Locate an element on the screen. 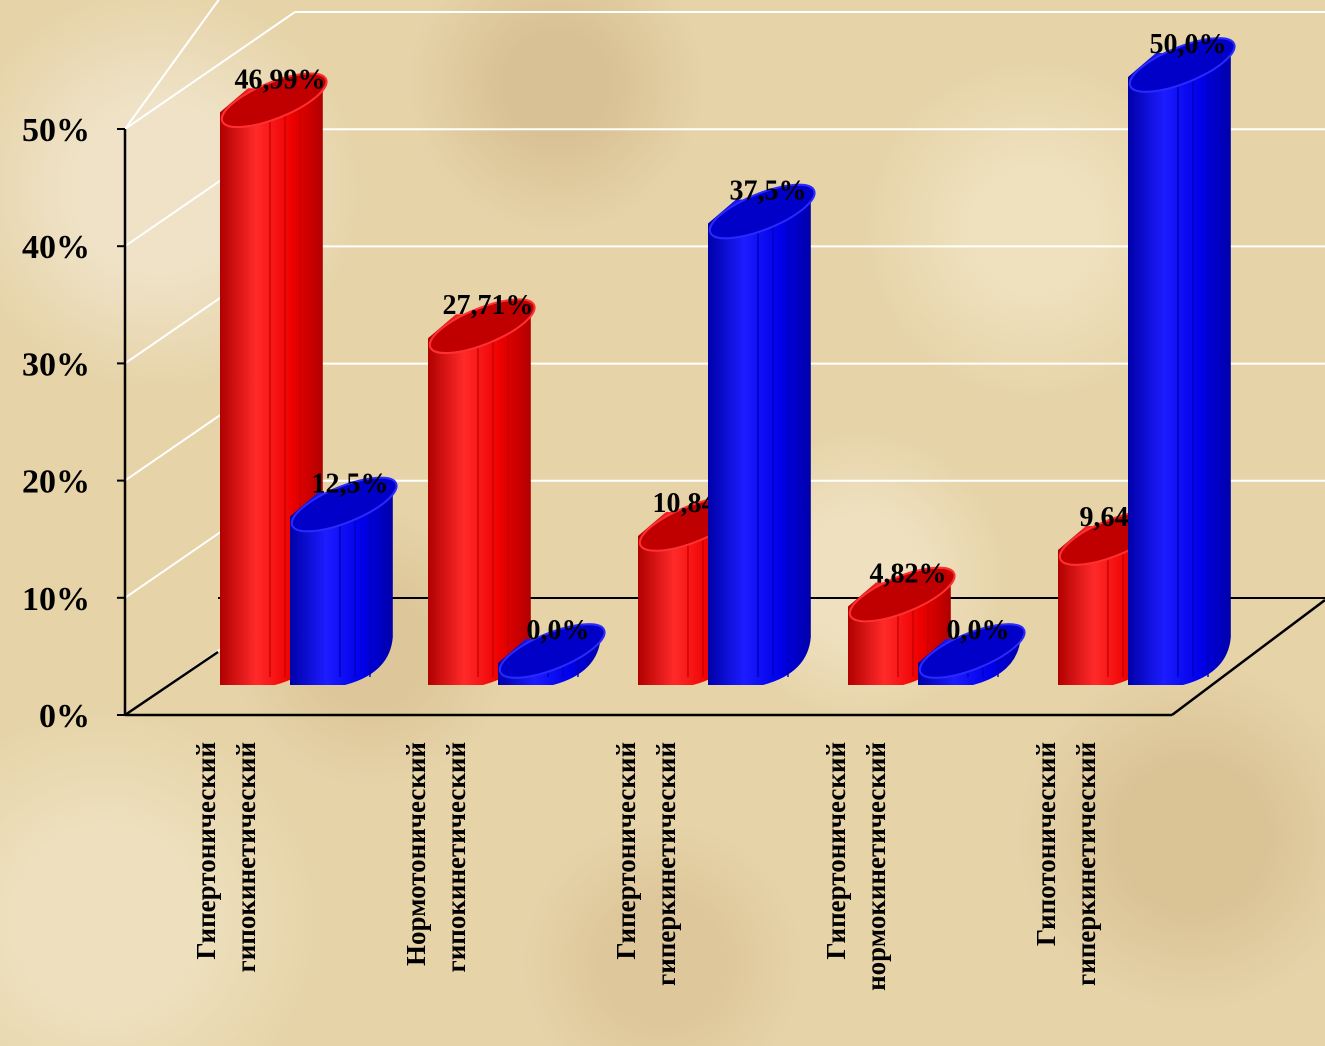 The height and width of the screenshot is (1046, 1325). category-label: Нормотонический is located at coordinates (416, 854).